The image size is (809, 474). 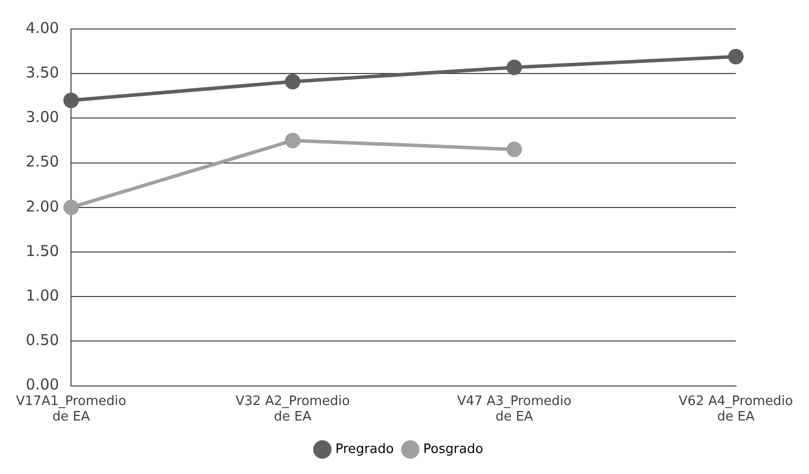 What do you see at coordinates (293, 409) in the screenshot?
I see `x-tick-label: V32 A2_Promedio de EA` at bounding box center [293, 409].